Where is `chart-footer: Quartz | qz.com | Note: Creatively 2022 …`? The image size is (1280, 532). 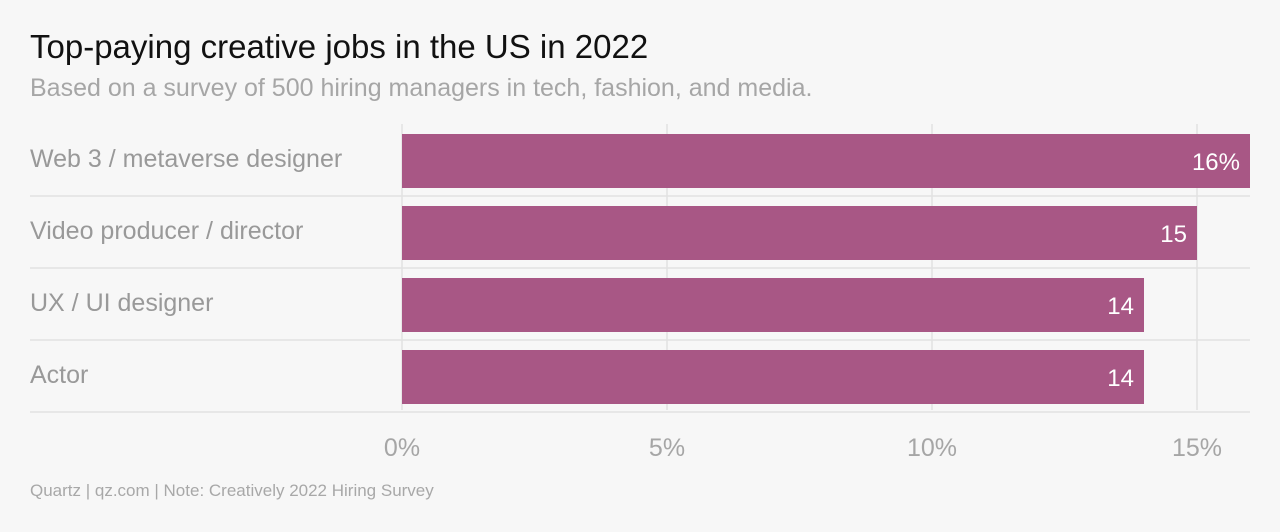
chart-footer: Quartz | qz.com | Note: Creatively 2022 … is located at coordinates (232, 490).